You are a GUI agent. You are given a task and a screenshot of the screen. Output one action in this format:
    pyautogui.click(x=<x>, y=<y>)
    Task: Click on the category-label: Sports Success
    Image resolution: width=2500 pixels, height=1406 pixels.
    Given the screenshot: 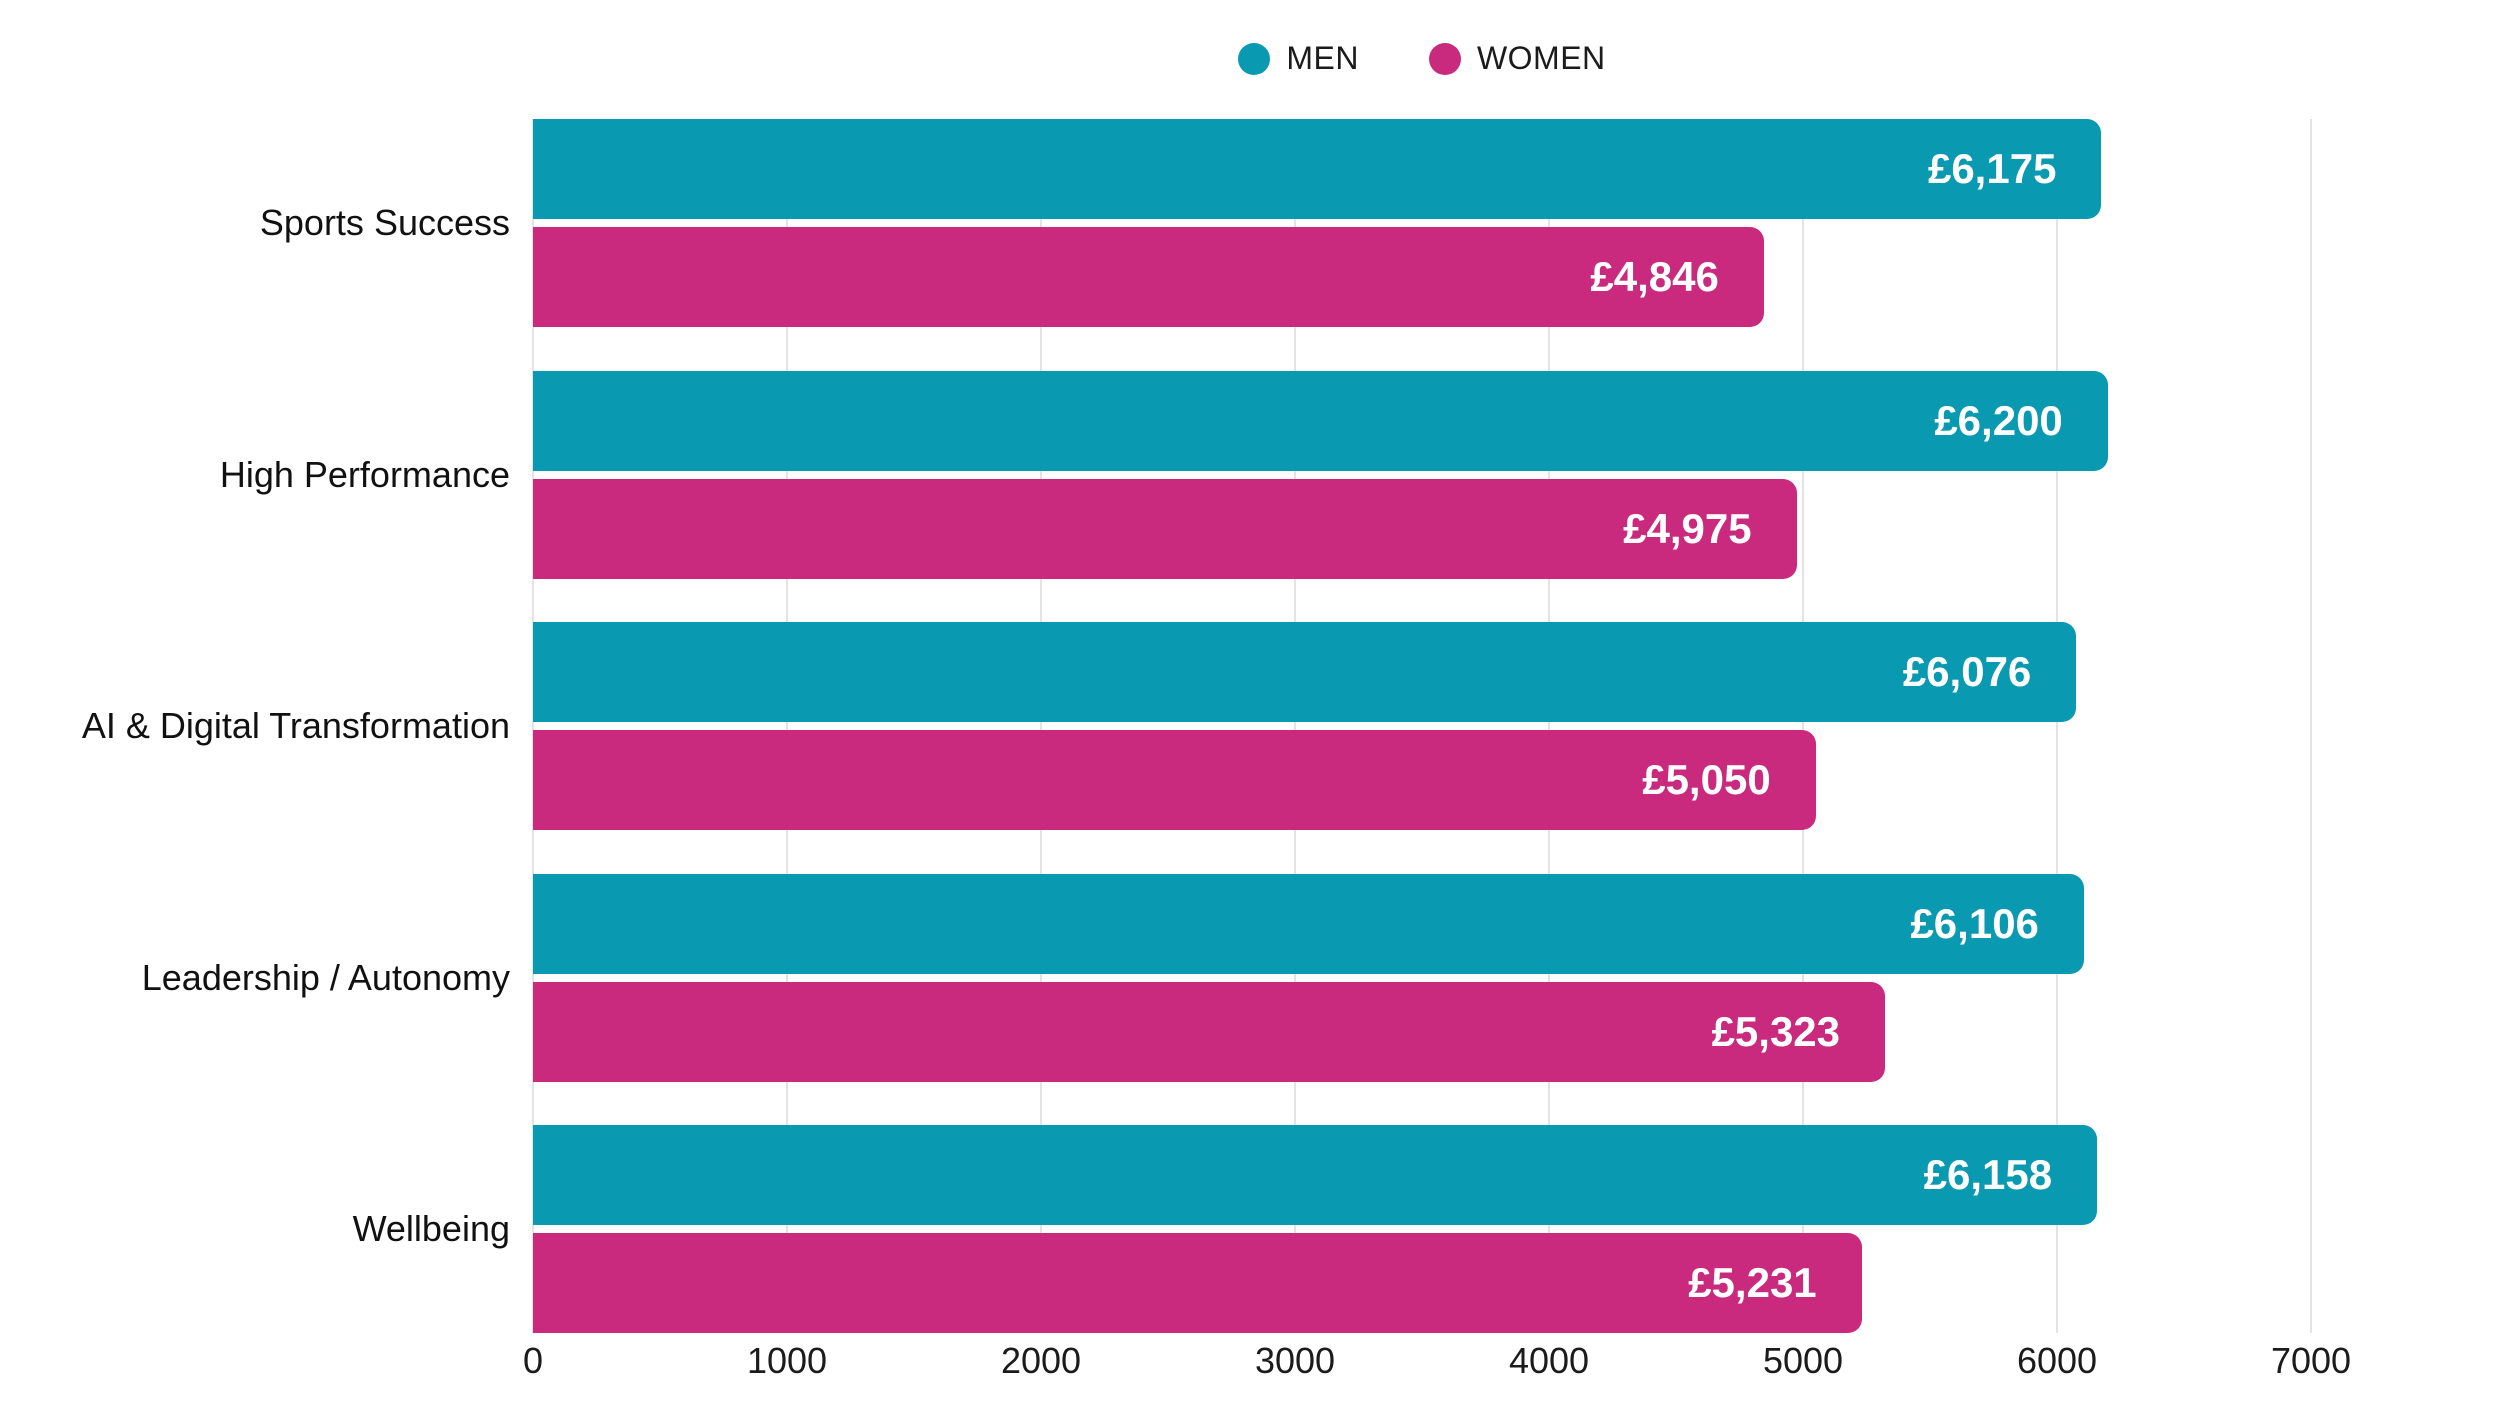 What is the action you would take?
    pyautogui.click(x=384, y=222)
    